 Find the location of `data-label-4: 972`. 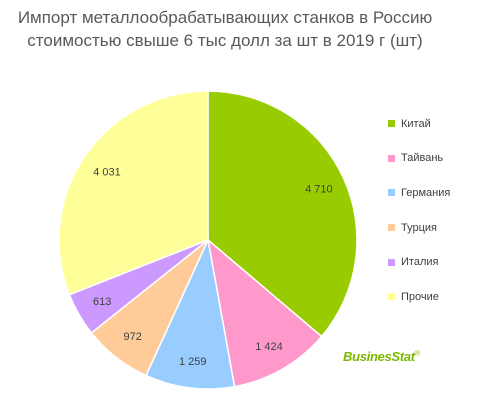

data-label-4: 972 is located at coordinates (133, 337).